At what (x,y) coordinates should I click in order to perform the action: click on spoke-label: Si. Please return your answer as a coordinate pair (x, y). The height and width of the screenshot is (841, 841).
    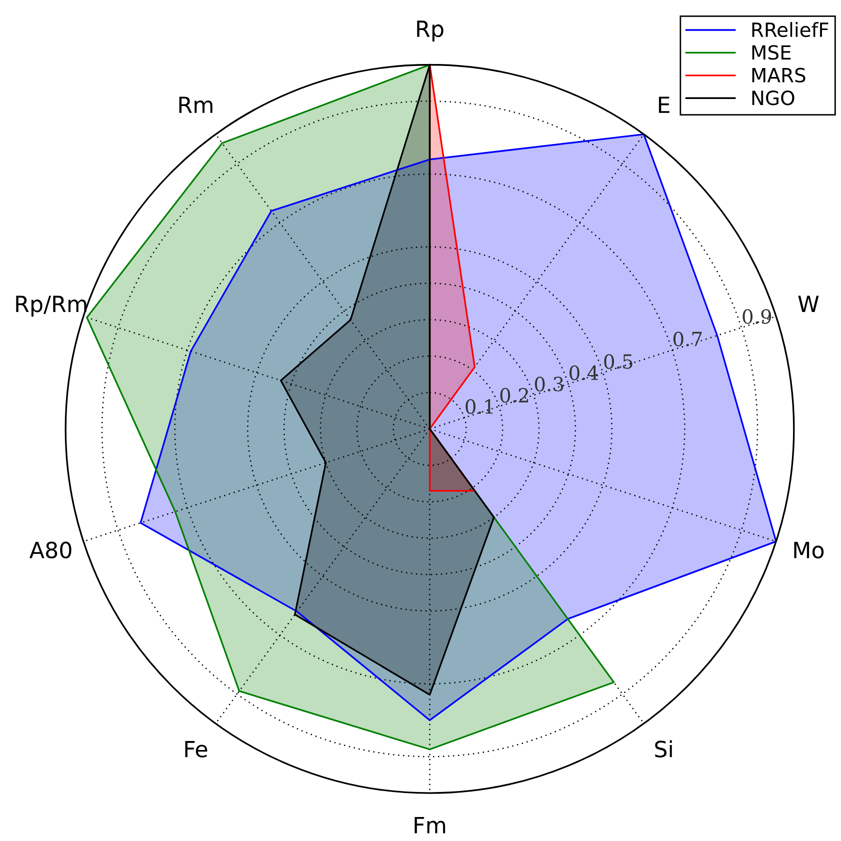
    Looking at the image, I should click on (663, 749).